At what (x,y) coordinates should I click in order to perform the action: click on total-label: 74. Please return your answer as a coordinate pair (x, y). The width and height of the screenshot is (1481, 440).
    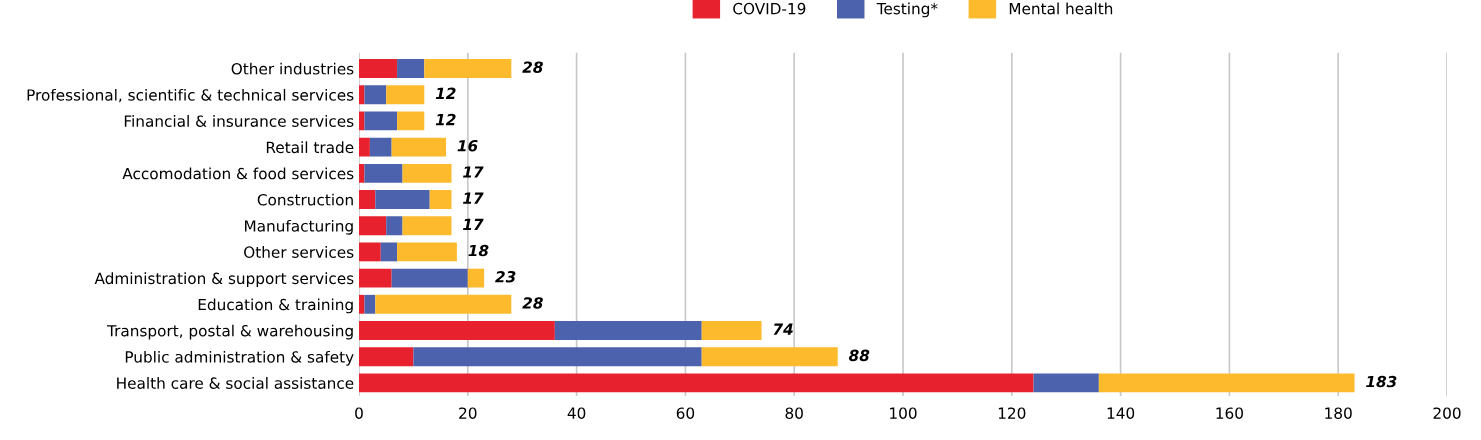
    Looking at the image, I should click on (783, 329).